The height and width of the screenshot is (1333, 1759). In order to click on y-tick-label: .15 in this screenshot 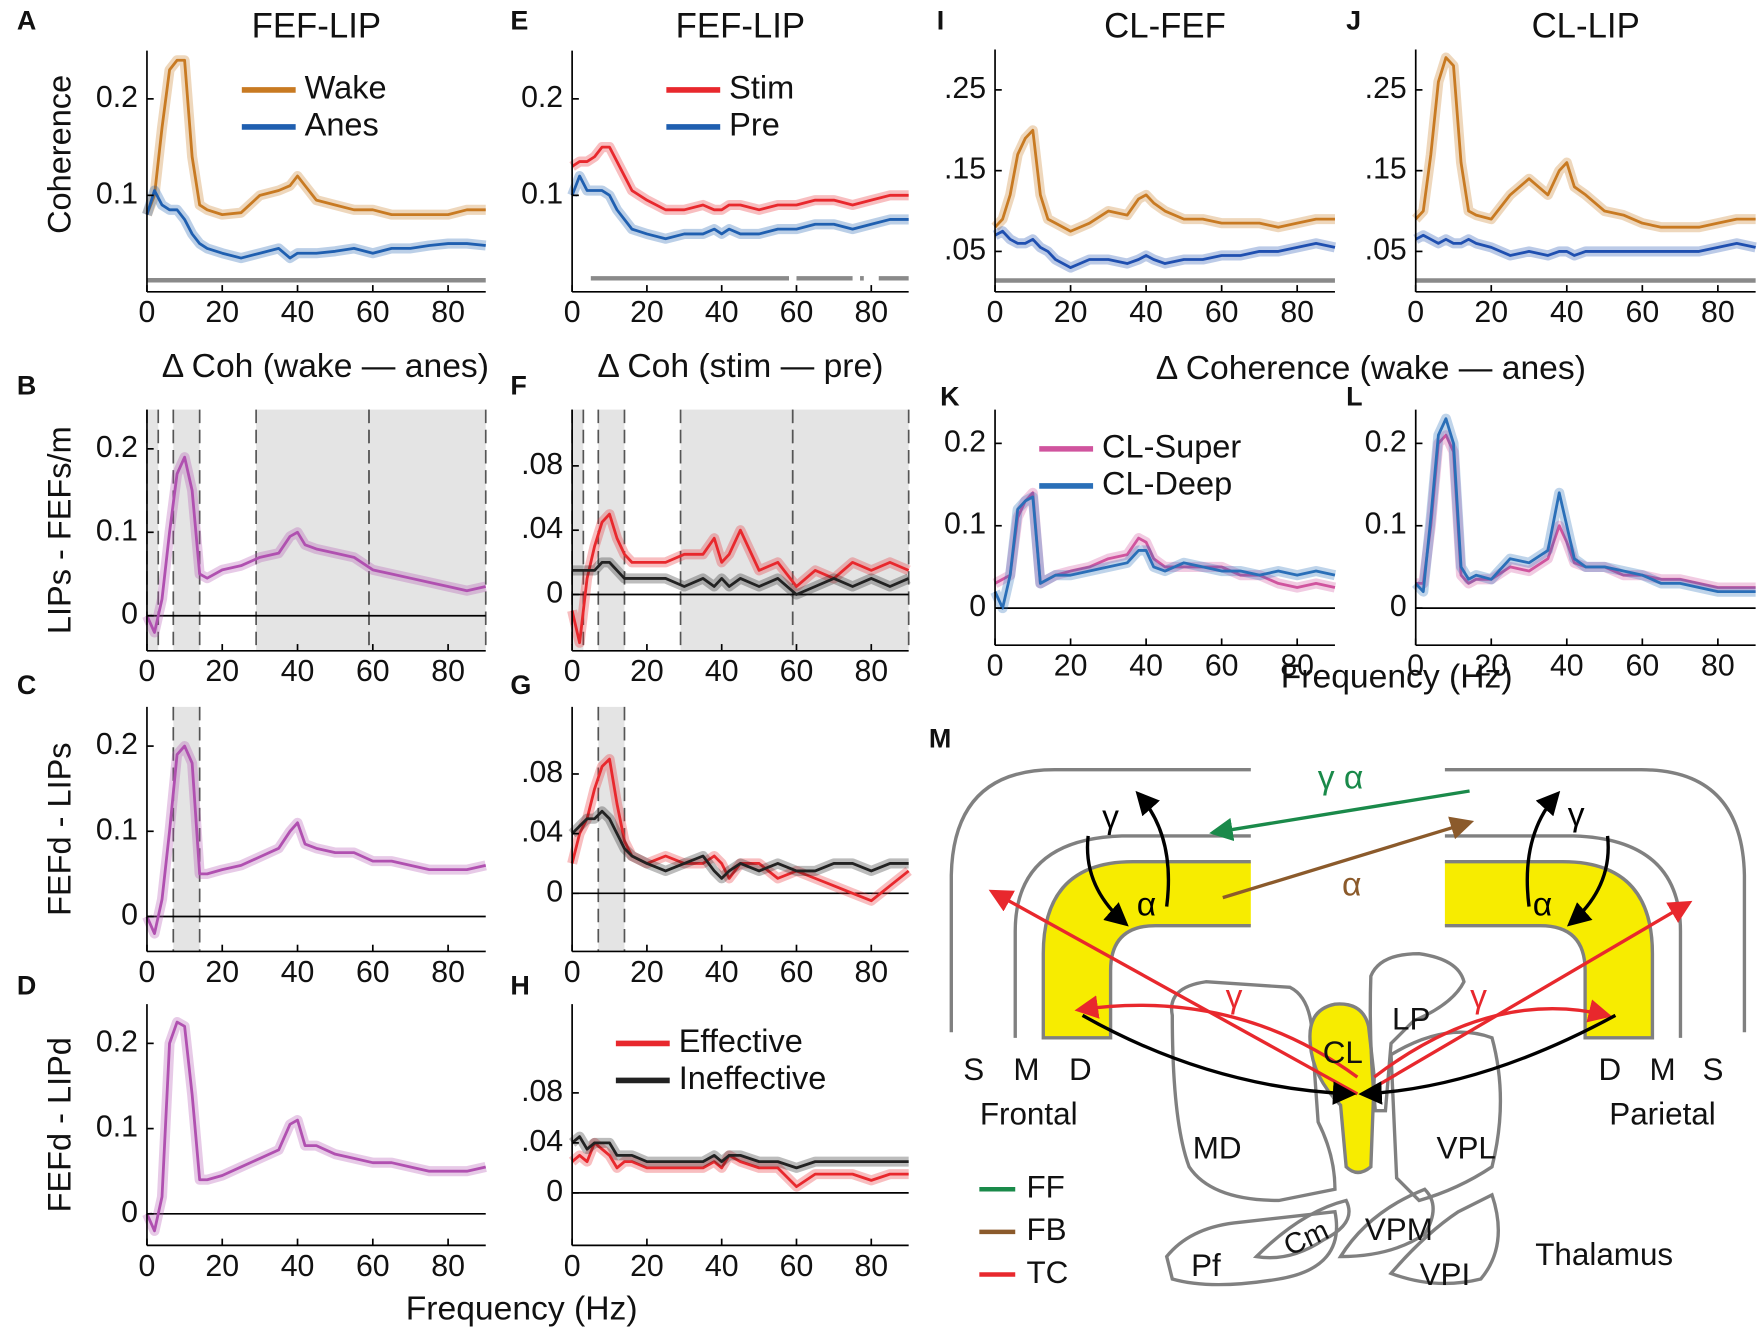, I will do `click(965, 169)`.